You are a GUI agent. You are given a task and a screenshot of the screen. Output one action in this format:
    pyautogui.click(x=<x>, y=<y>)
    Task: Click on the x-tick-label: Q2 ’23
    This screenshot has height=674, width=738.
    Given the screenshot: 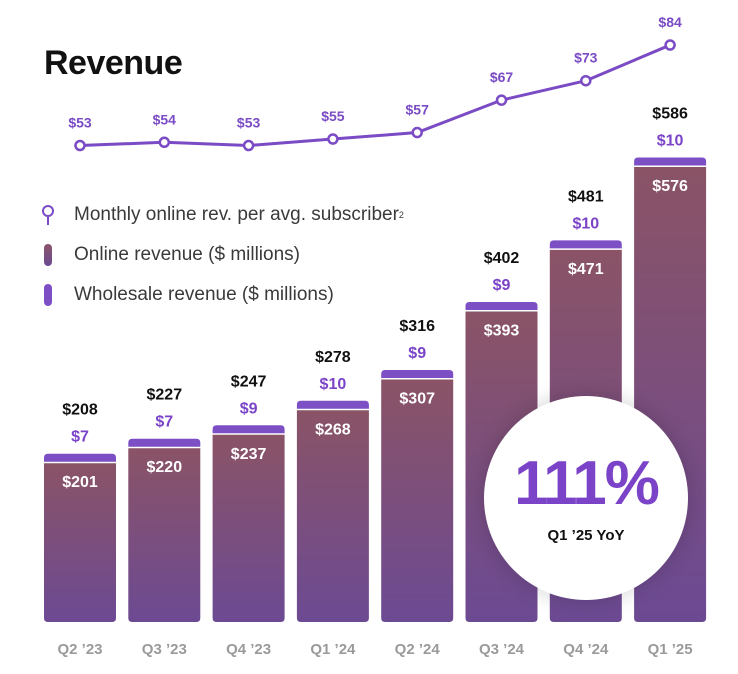 What is the action you would take?
    pyautogui.click(x=79, y=649)
    